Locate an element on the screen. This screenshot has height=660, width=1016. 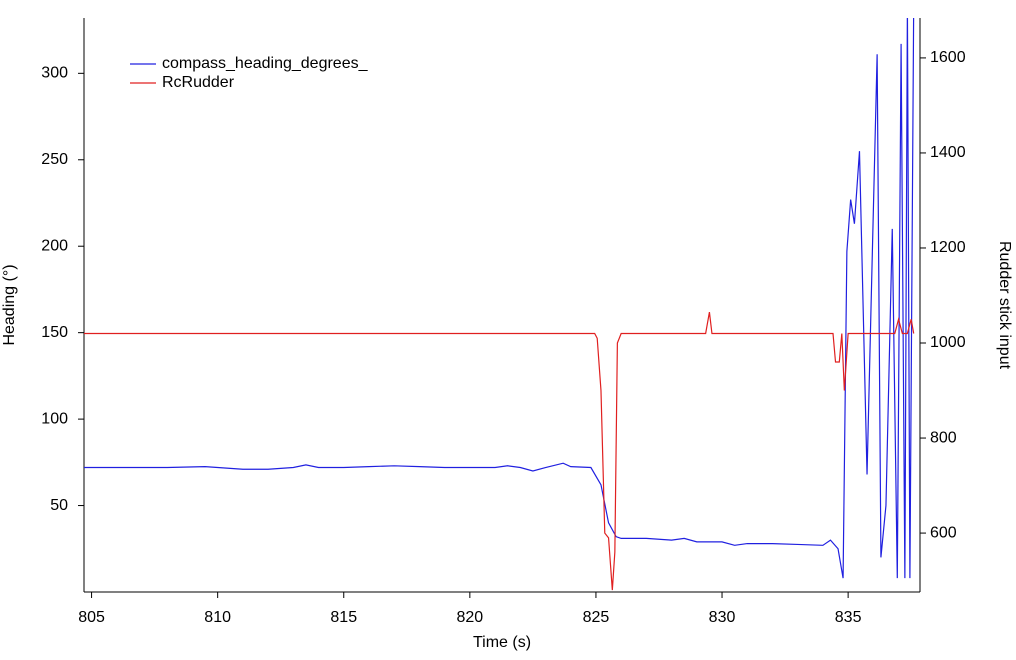
x-tick-label: 810 is located at coordinates (217, 617).